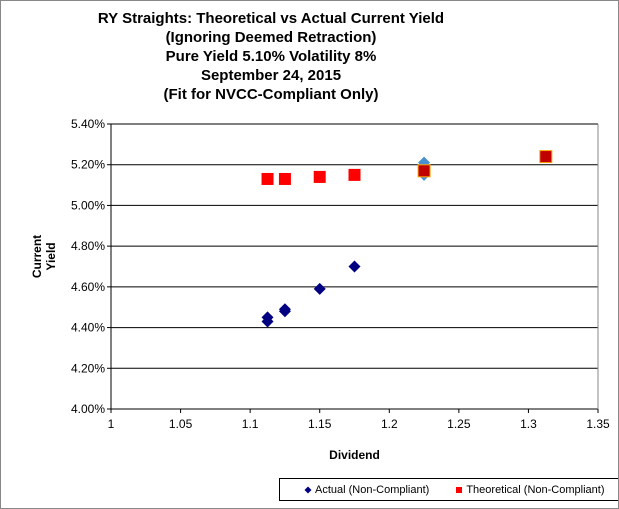 Image resolution: width=619 pixels, height=509 pixels. What do you see at coordinates (88, 246) in the screenshot?
I see `y-tick-label: 4.80%` at bounding box center [88, 246].